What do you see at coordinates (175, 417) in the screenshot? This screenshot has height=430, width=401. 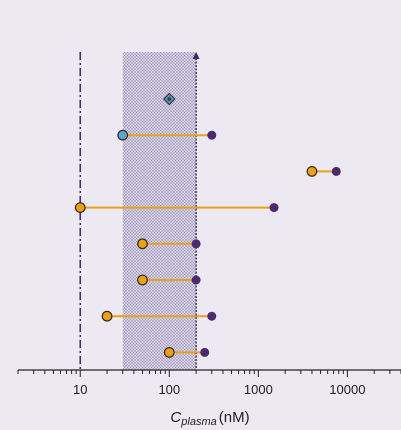 I see `x-axis-symbol: C` at bounding box center [175, 417].